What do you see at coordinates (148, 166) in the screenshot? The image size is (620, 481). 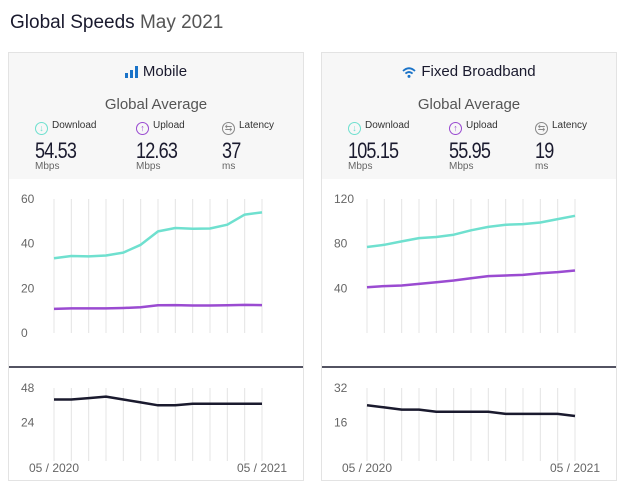 I see `mobile-upload-unit: Mbps` at bounding box center [148, 166].